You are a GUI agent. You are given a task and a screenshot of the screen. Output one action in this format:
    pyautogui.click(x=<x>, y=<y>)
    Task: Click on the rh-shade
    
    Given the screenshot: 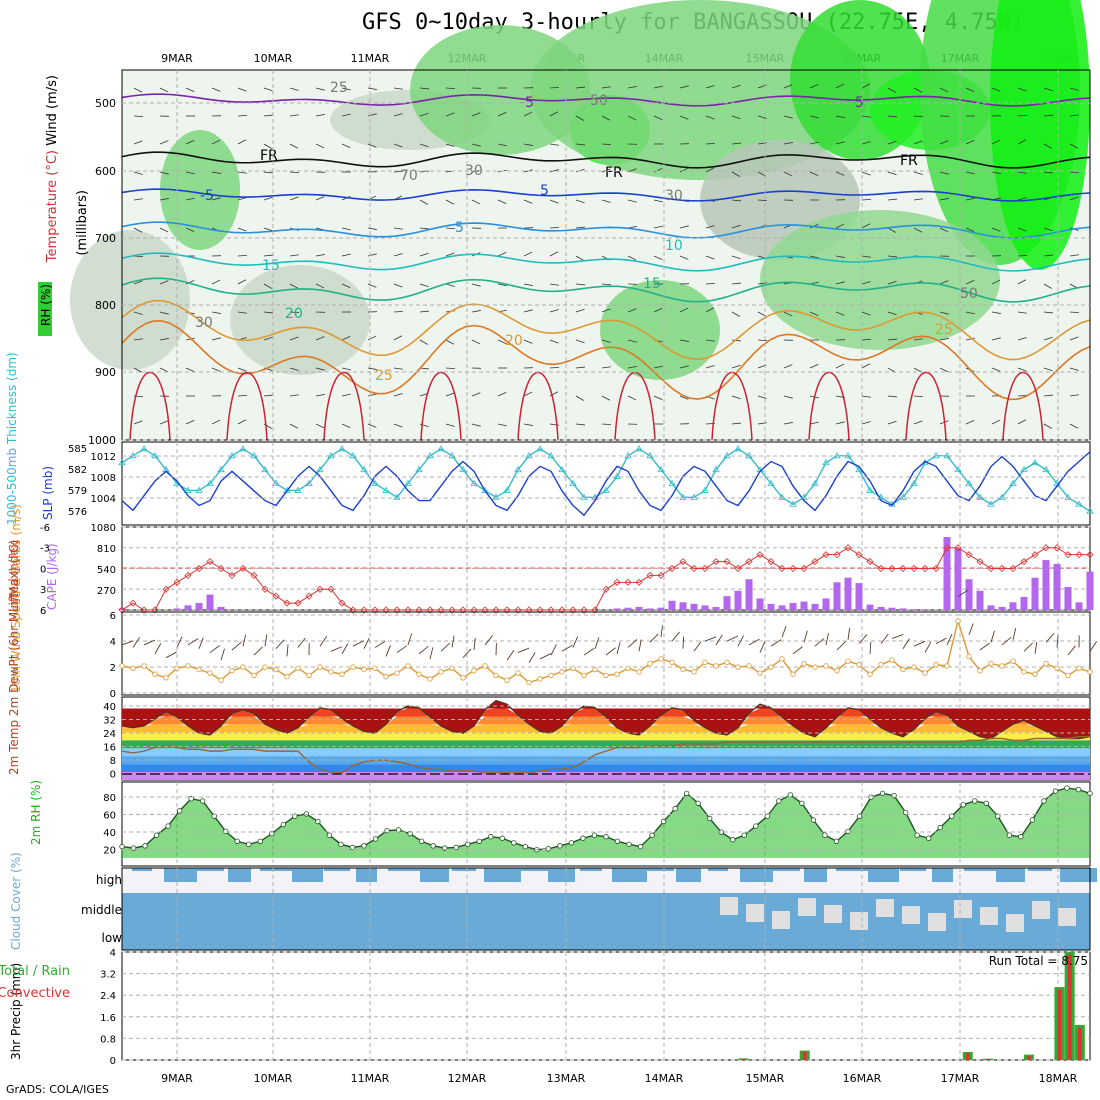 What is the action you would take?
    pyautogui.click(x=700, y=90)
    